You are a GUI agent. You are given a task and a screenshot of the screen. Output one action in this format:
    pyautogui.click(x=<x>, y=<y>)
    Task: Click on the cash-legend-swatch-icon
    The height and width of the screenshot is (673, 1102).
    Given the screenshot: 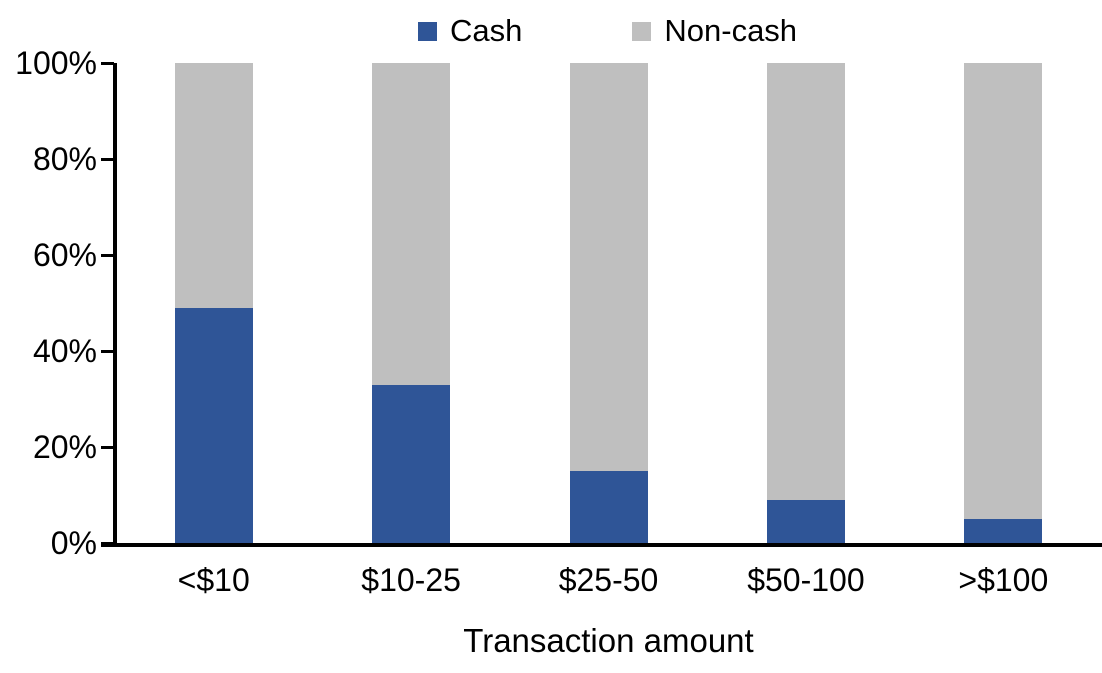 What is the action you would take?
    pyautogui.click(x=427, y=31)
    